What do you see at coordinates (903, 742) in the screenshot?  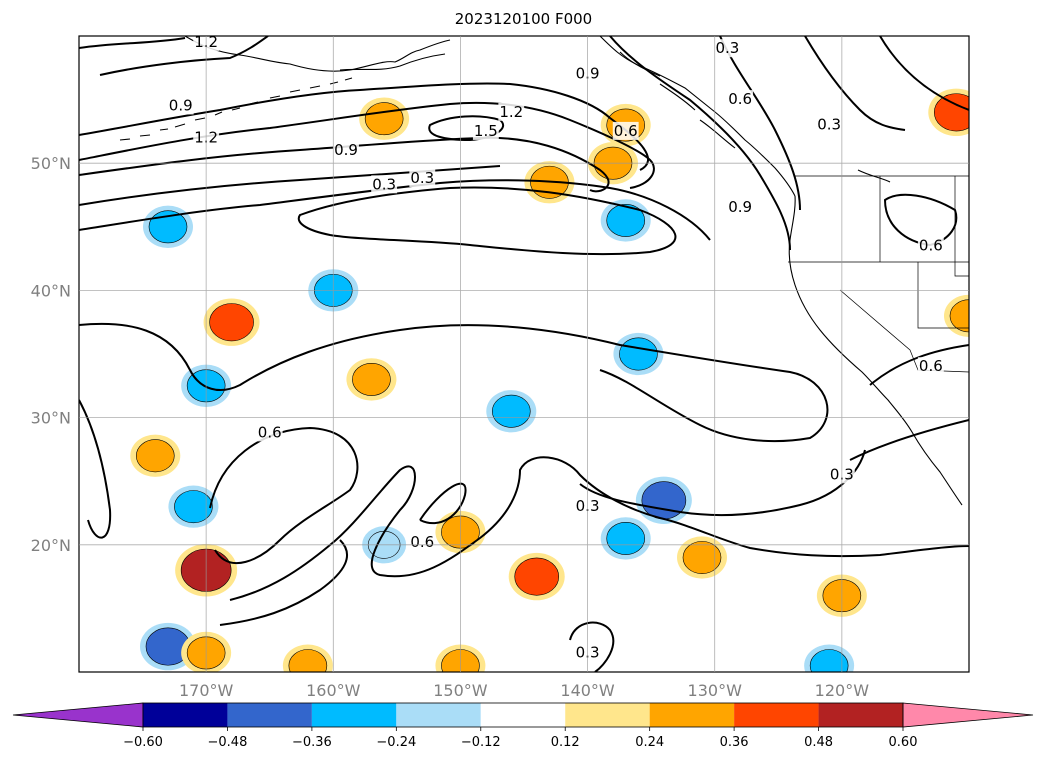 I see `colorbar-tick-label: 0.60` at bounding box center [903, 742].